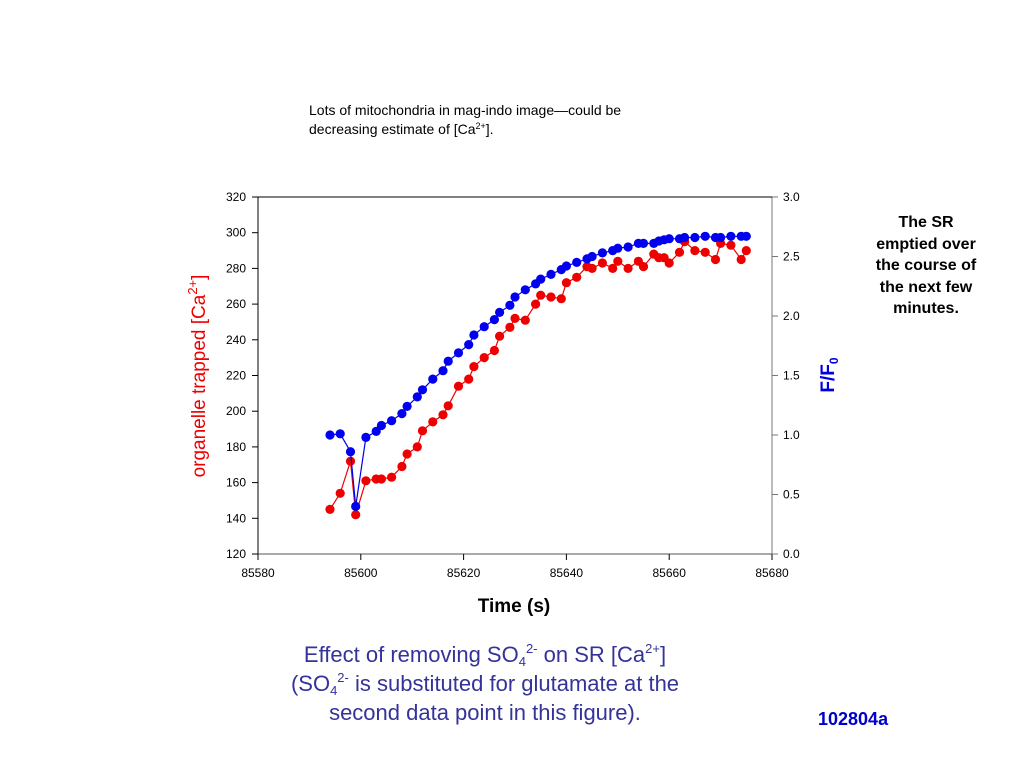  Describe the element at coordinates (236, 447) in the screenshot. I see `left-y-tick-label: 180` at that location.